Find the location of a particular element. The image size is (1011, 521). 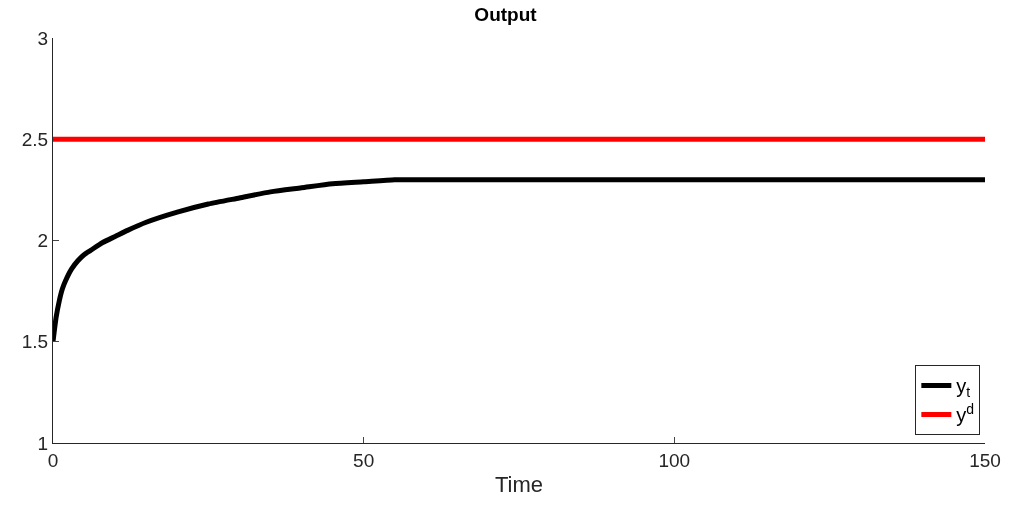

x-tick-label: 100 is located at coordinates (674, 460).